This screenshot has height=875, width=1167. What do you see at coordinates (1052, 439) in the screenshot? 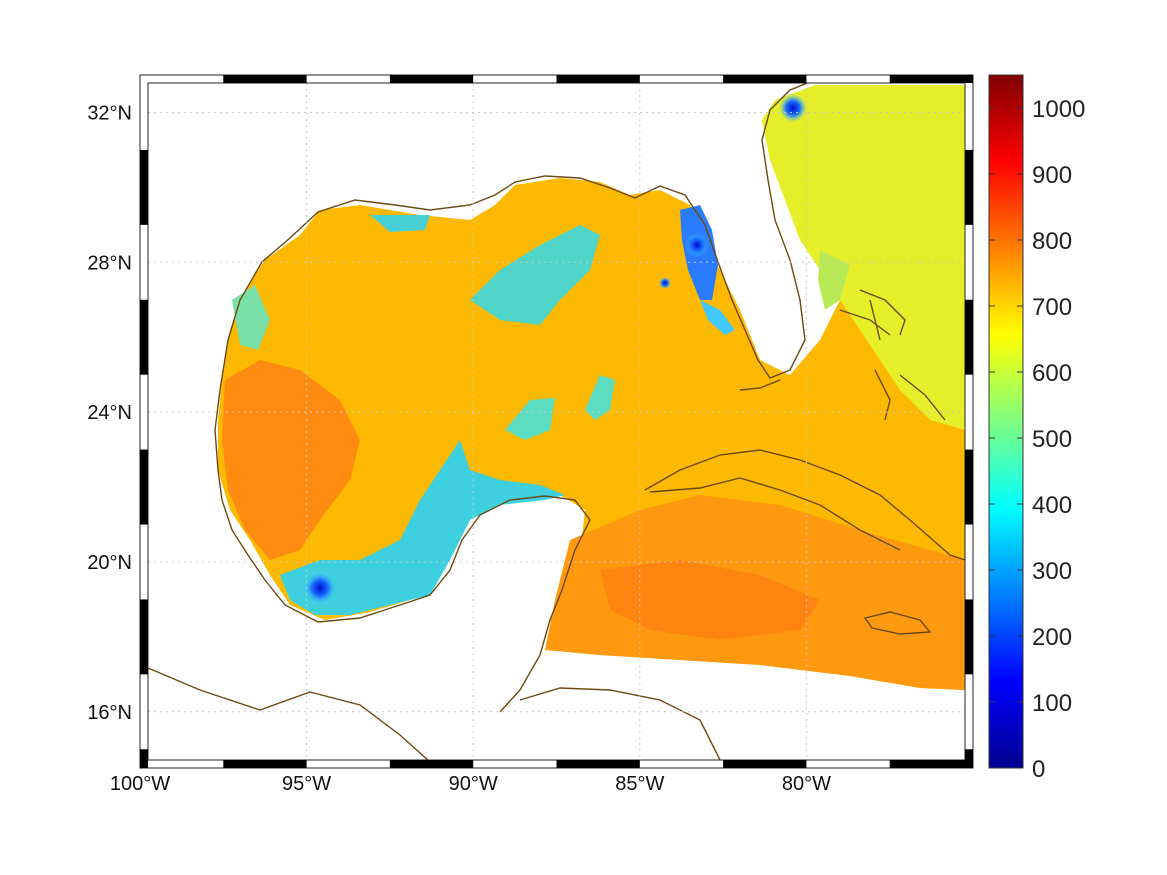
I see `colorbar-label: 500` at bounding box center [1052, 439].